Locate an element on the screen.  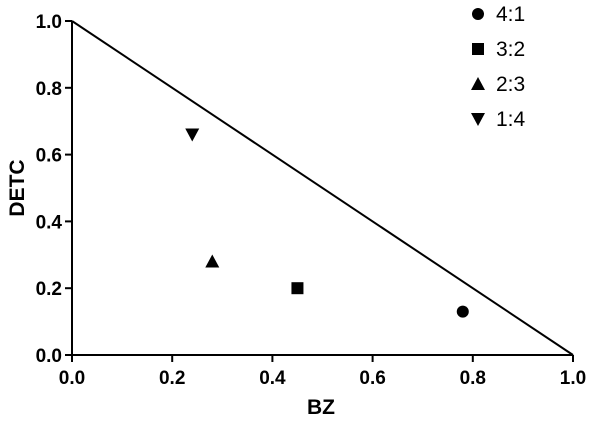
y-tick-label: 1.0 is located at coordinates (49, 22).